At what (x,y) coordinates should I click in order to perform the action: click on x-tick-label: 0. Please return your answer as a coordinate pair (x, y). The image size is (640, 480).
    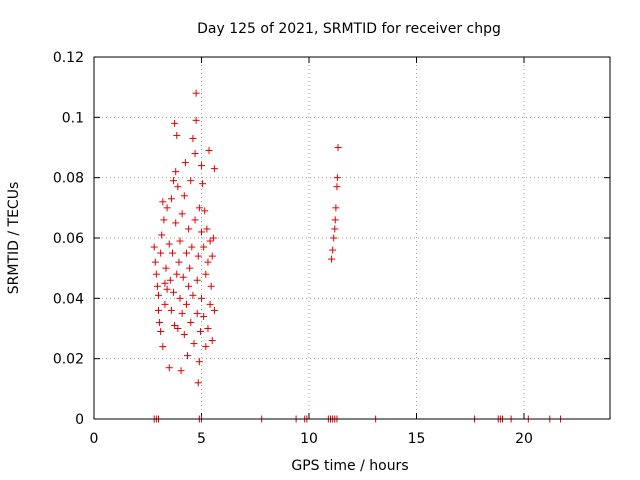
    Looking at the image, I should click on (94, 439).